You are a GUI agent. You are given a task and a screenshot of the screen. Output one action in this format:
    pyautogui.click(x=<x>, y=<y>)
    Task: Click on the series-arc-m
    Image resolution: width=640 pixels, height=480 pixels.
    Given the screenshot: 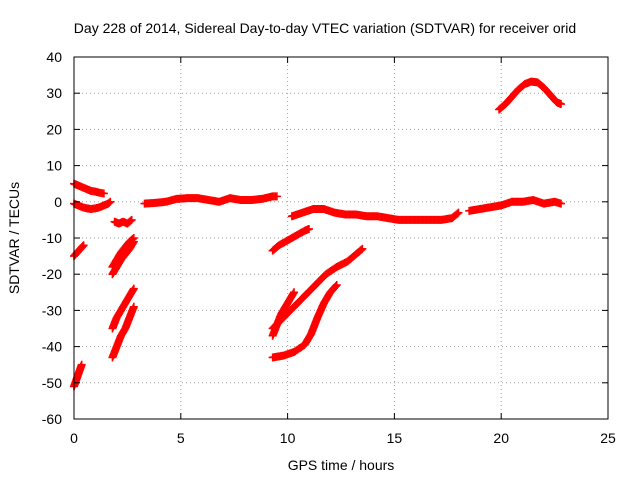 What is the action you would take?
    pyautogui.click(x=317, y=288)
    